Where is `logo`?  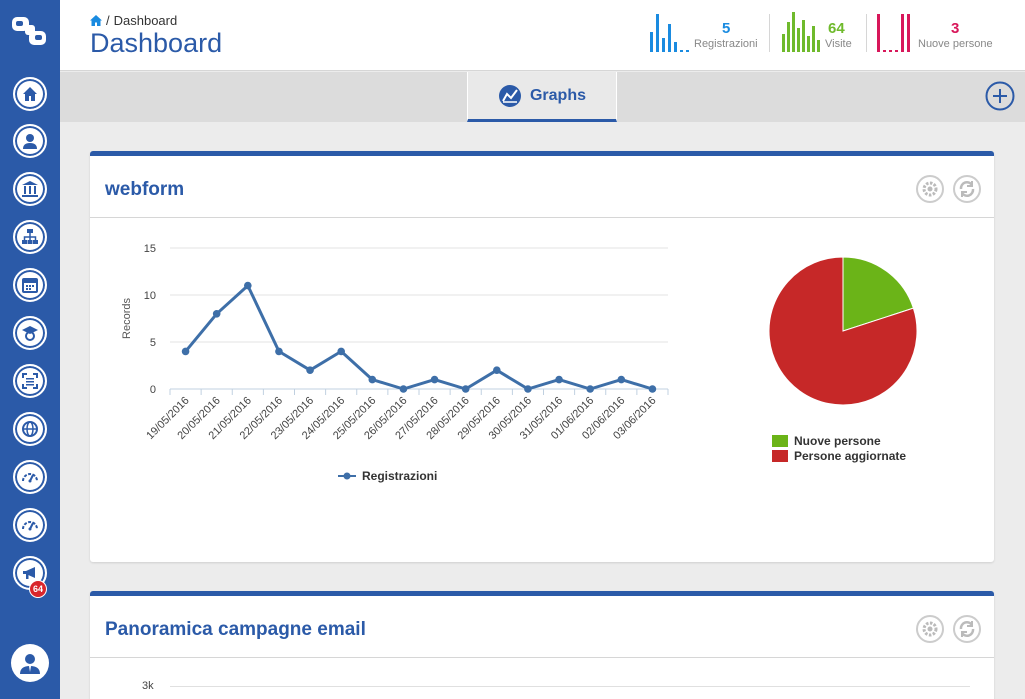 logo is located at coordinates (30, 31).